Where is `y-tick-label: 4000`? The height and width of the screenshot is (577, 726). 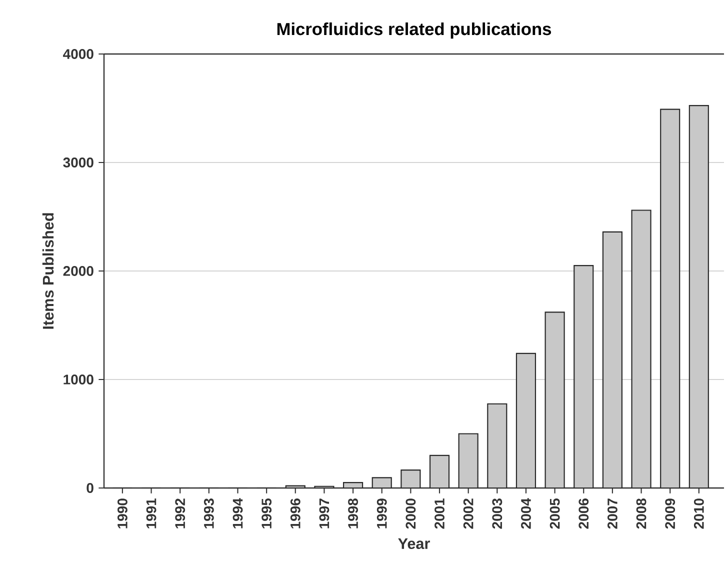
y-tick-label: 4000 is located at coordinates (78, 54).